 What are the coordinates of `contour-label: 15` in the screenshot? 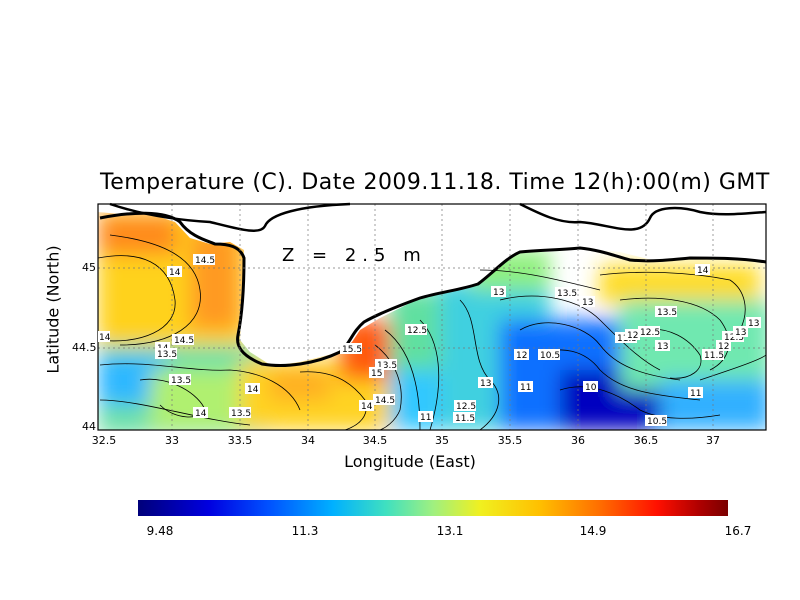 It's located at (376, 373).